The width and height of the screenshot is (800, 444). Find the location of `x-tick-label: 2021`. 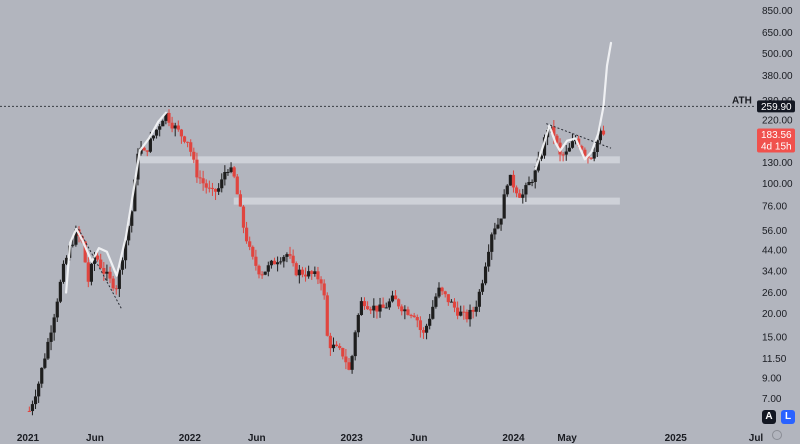

x-tick-label: 2021 is located at coordinates (28, 438).